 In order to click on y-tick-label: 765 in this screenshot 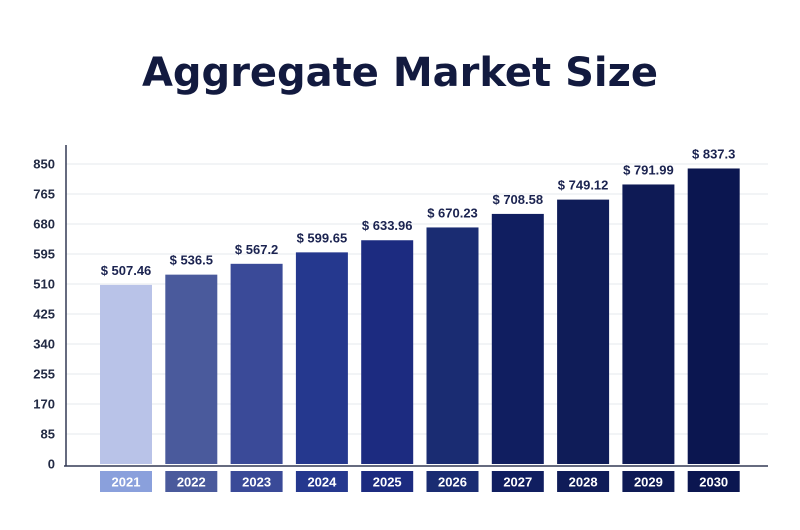, I will do `click(44, 194)`.